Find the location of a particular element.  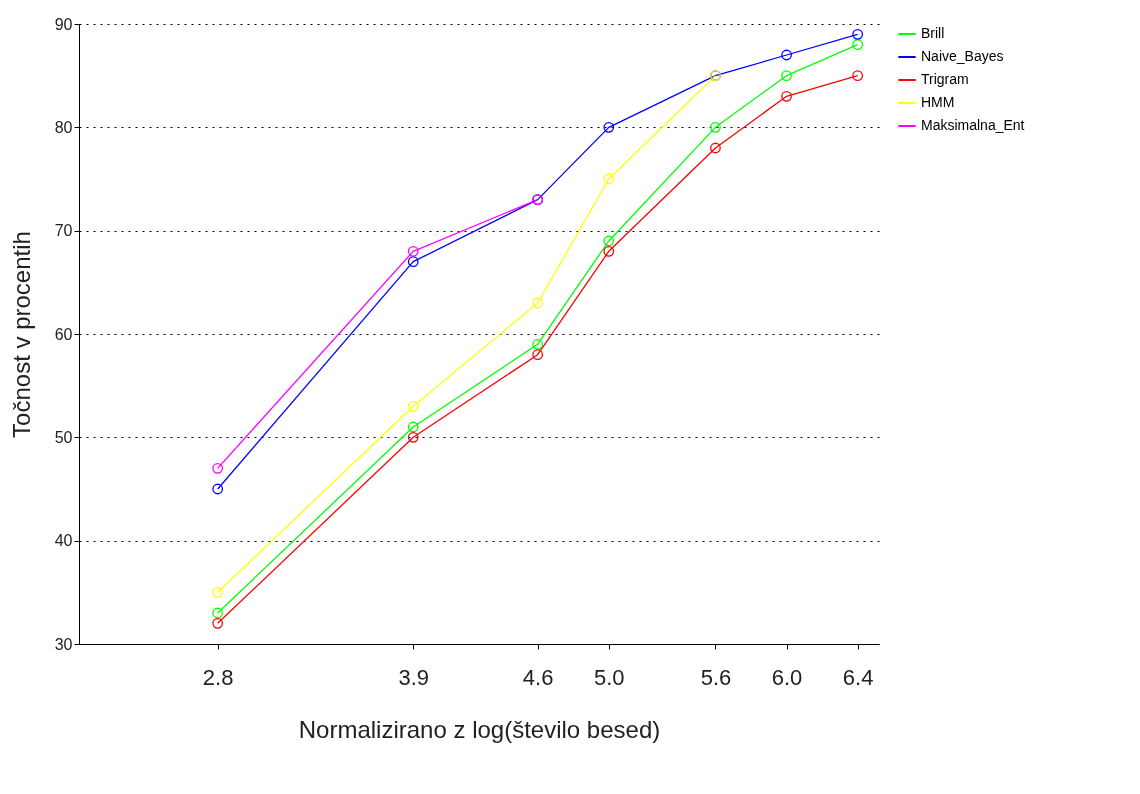

legend-label: Naive_Bayes is located at coordinates (962, 56).